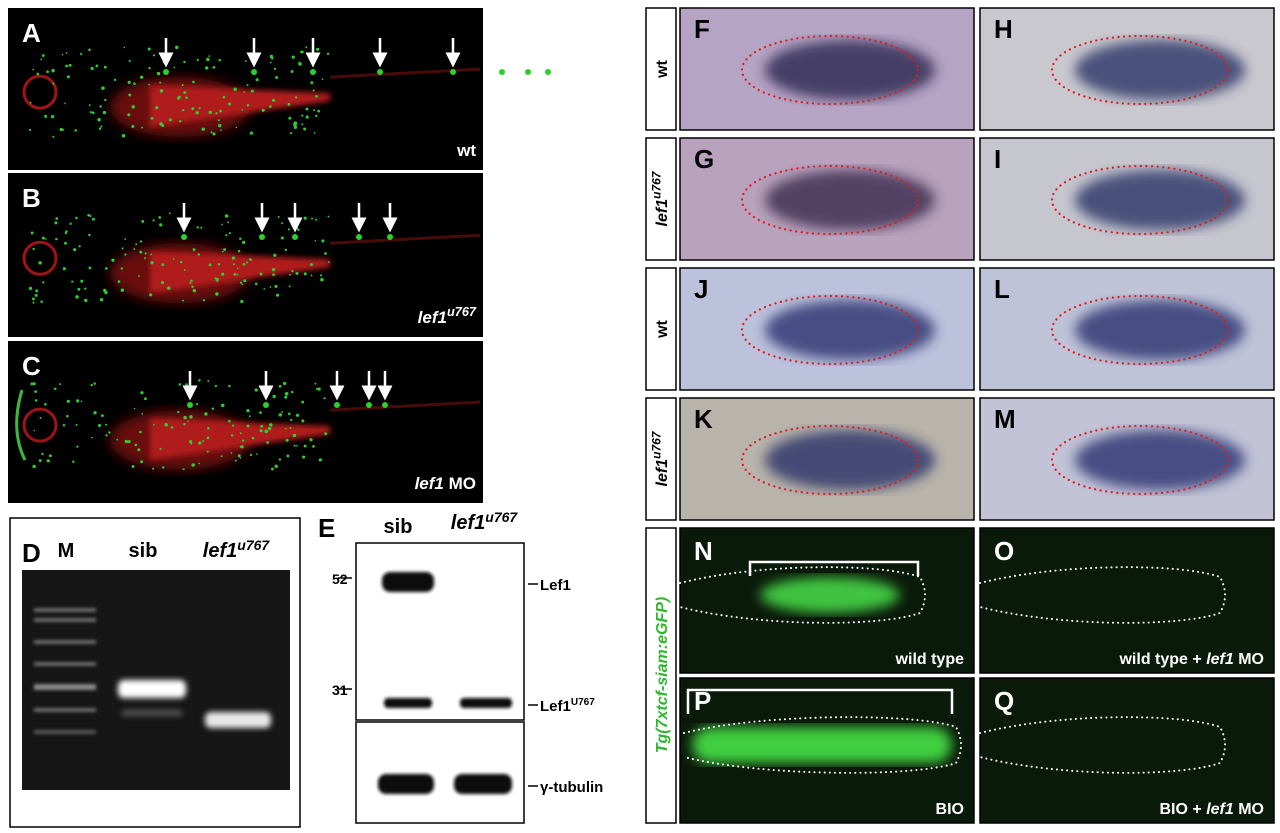 This screenshot has height=833, width=1280. I want to click on panel-label: BIO, so click(950, 809).